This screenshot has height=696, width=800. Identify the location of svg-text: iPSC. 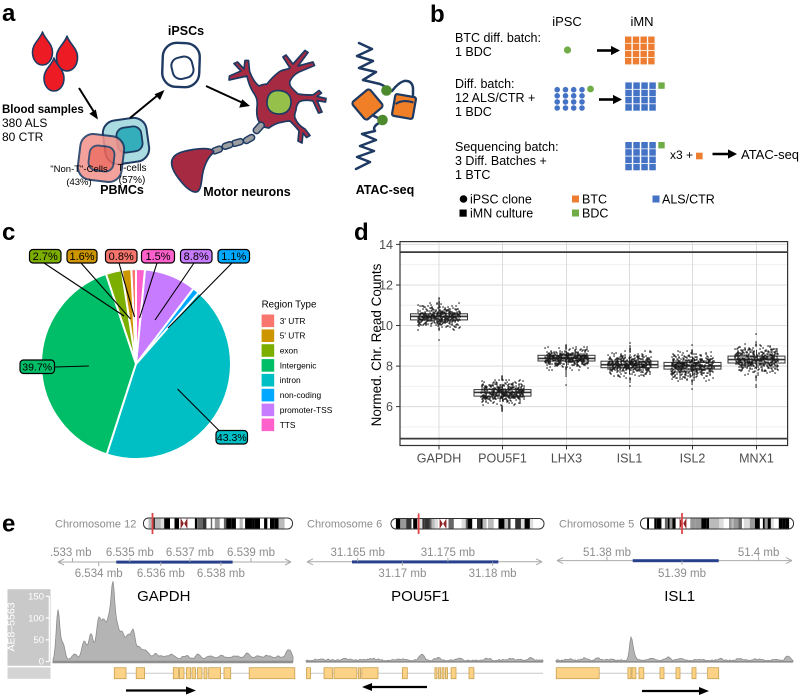
(567, 21).